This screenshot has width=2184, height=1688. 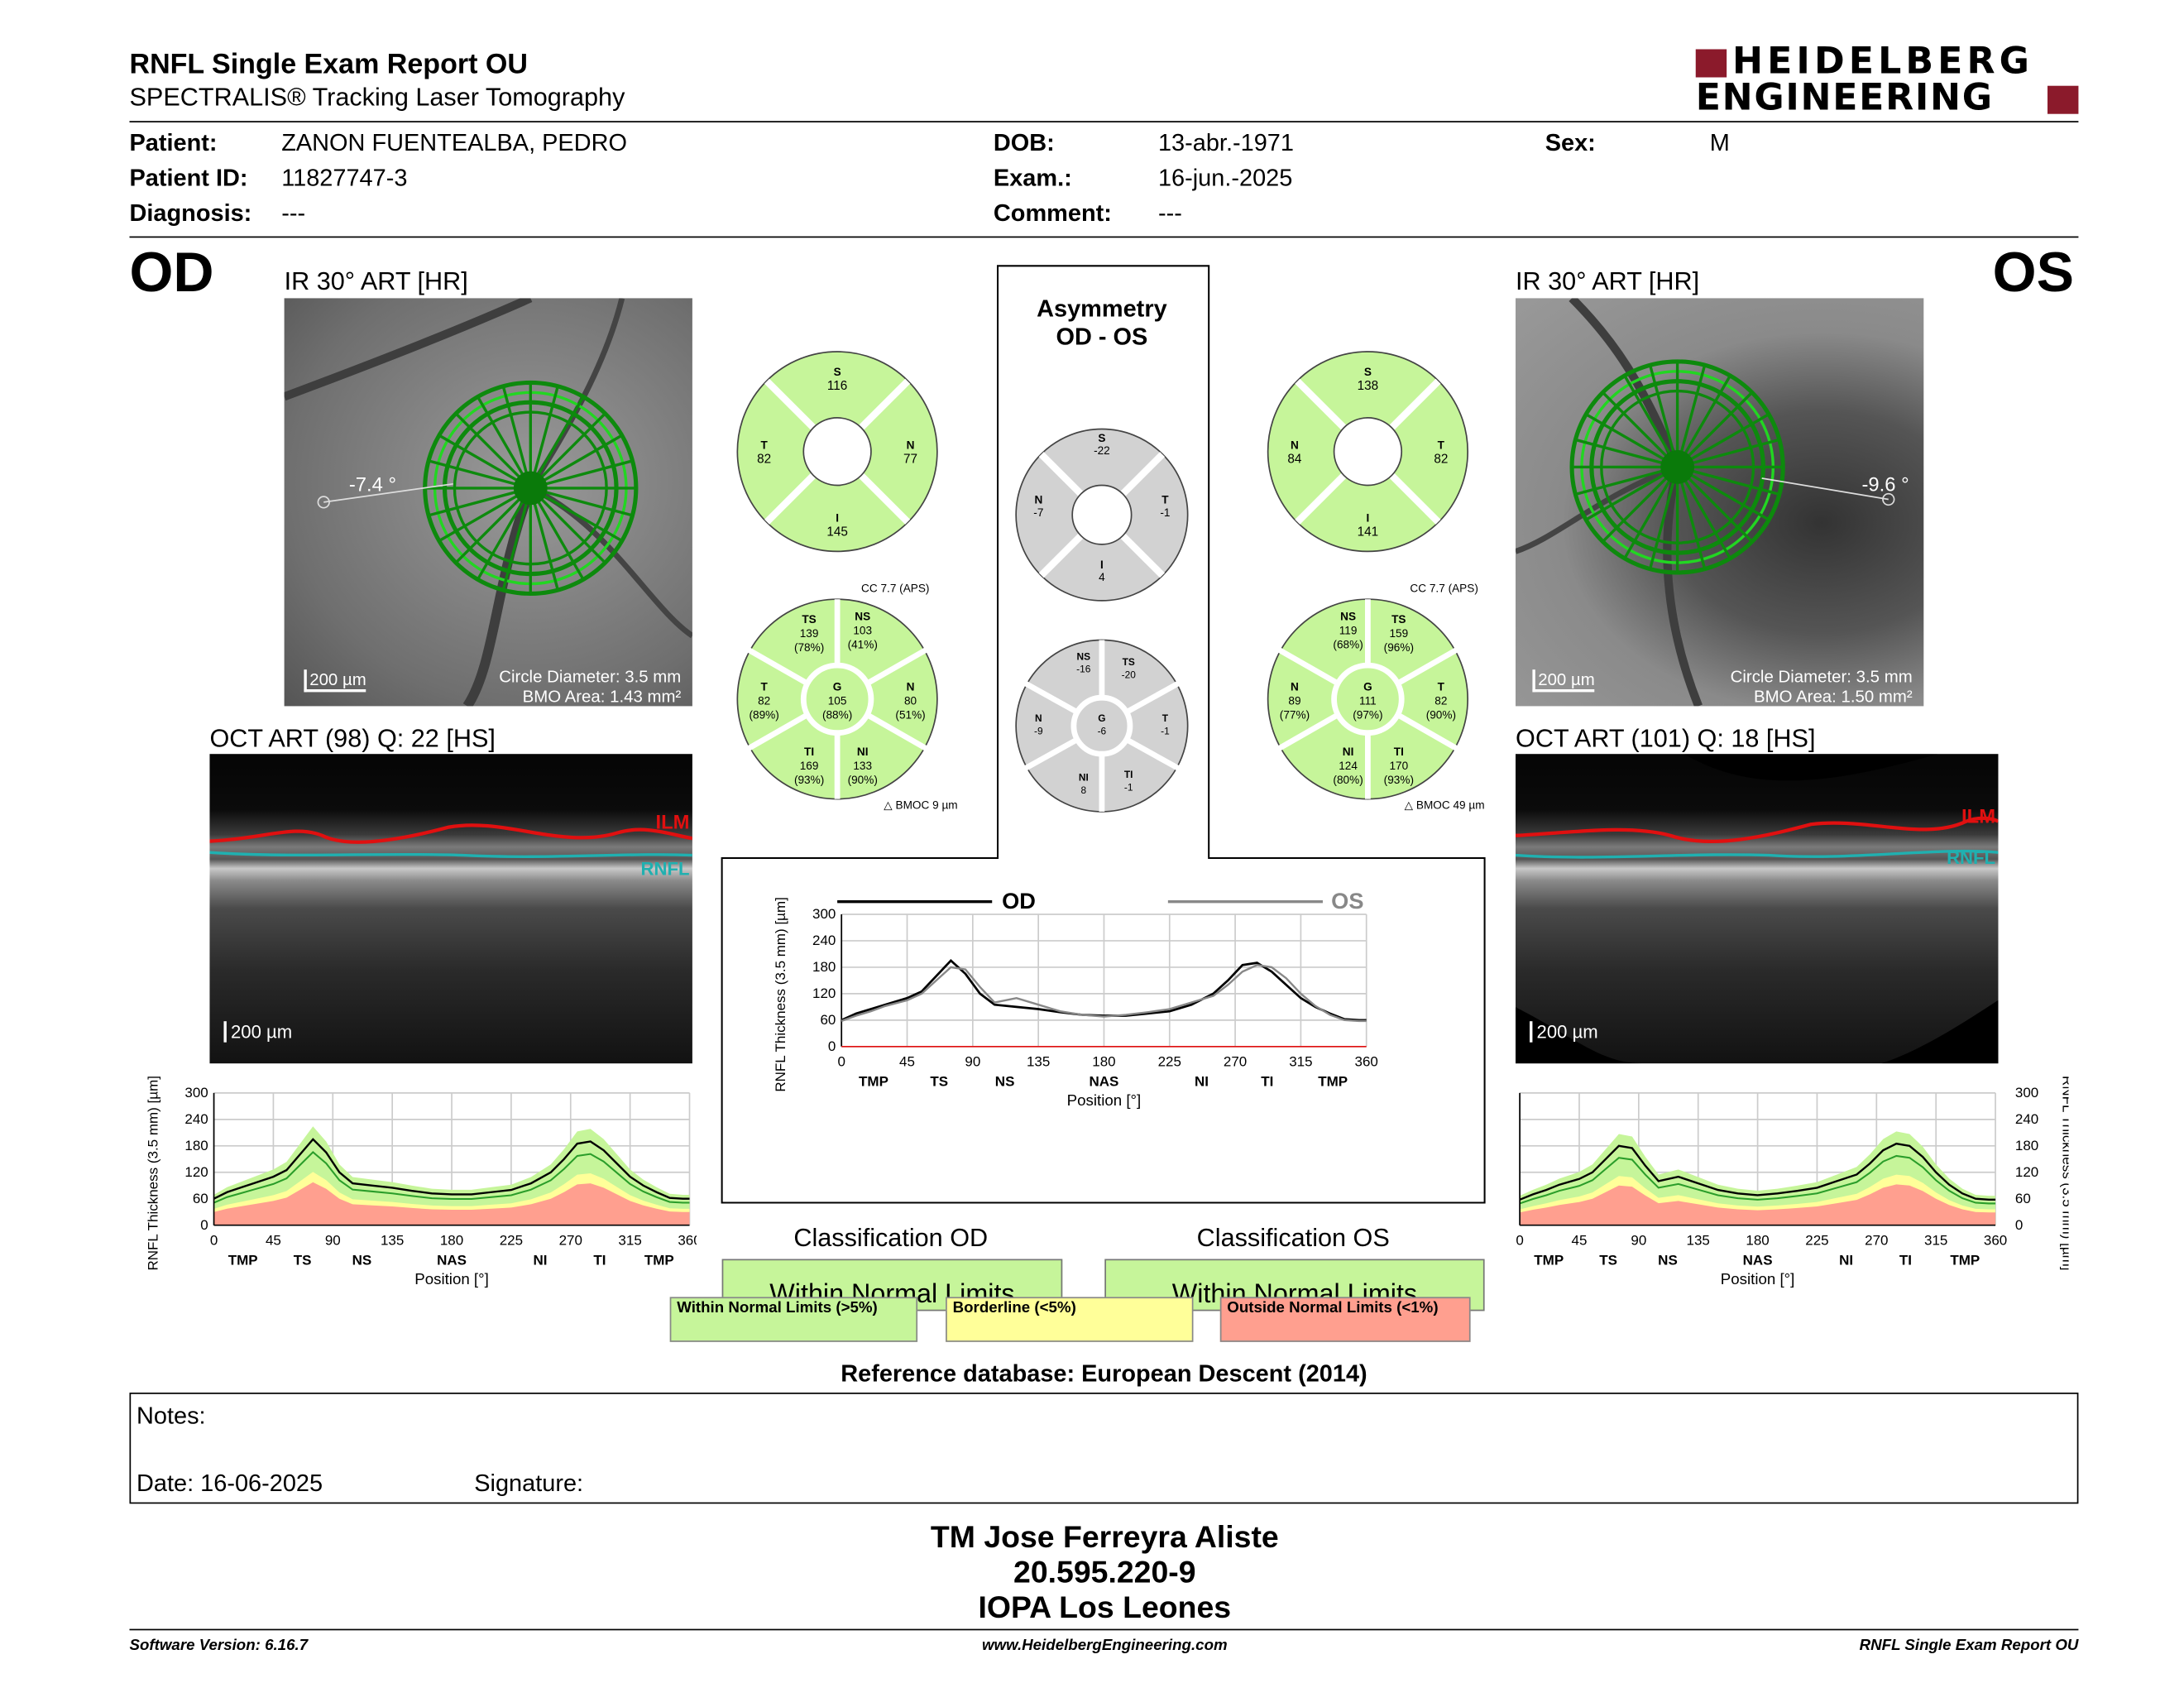 What do you see at coordinates (171, 1416) in the screenshot?
I see `notes-label: Notes:` at bounding box center [171, 1416].